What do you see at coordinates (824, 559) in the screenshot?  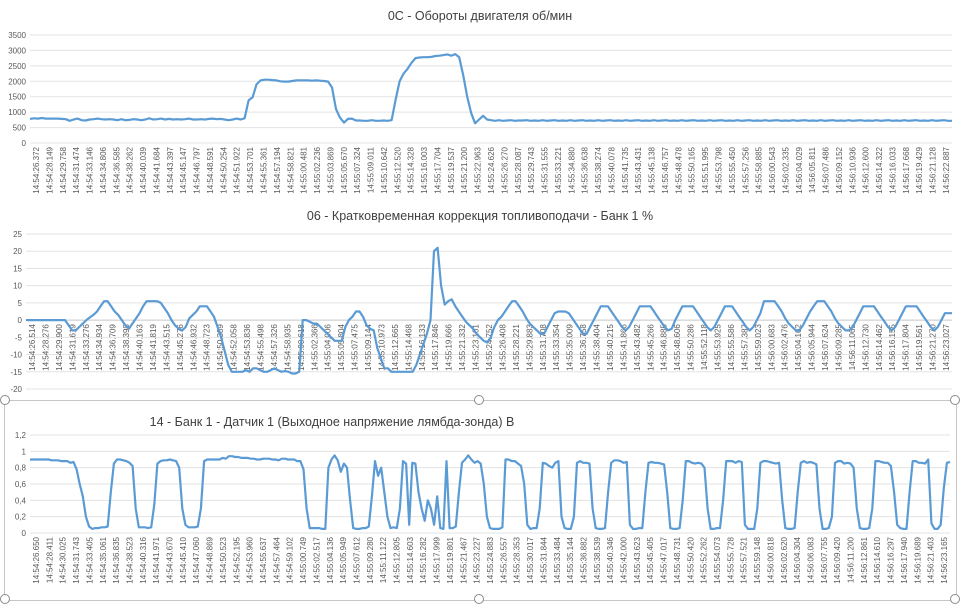 I see `x-tick-label: 14:56:07.755` at bounding box center [824, 559].